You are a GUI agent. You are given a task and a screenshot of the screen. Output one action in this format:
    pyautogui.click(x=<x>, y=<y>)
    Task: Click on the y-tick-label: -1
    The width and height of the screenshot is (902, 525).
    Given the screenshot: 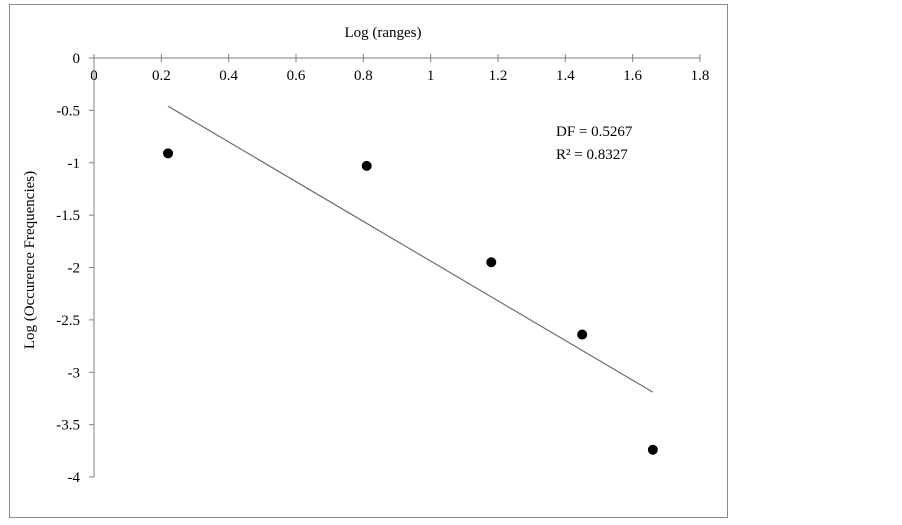 What is the action you would take?
    pyautogui.click(x=74, y=164)
    